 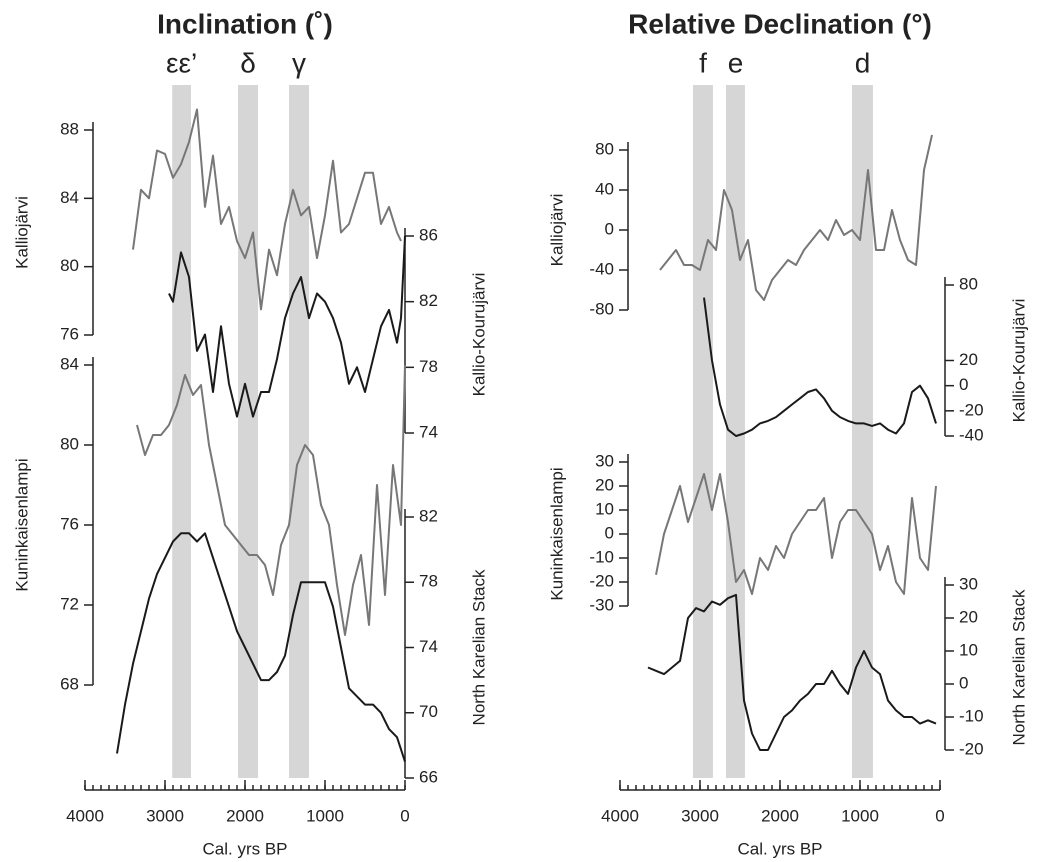 I want to click on y-tick-label: -80, so click(x=601, y=308).